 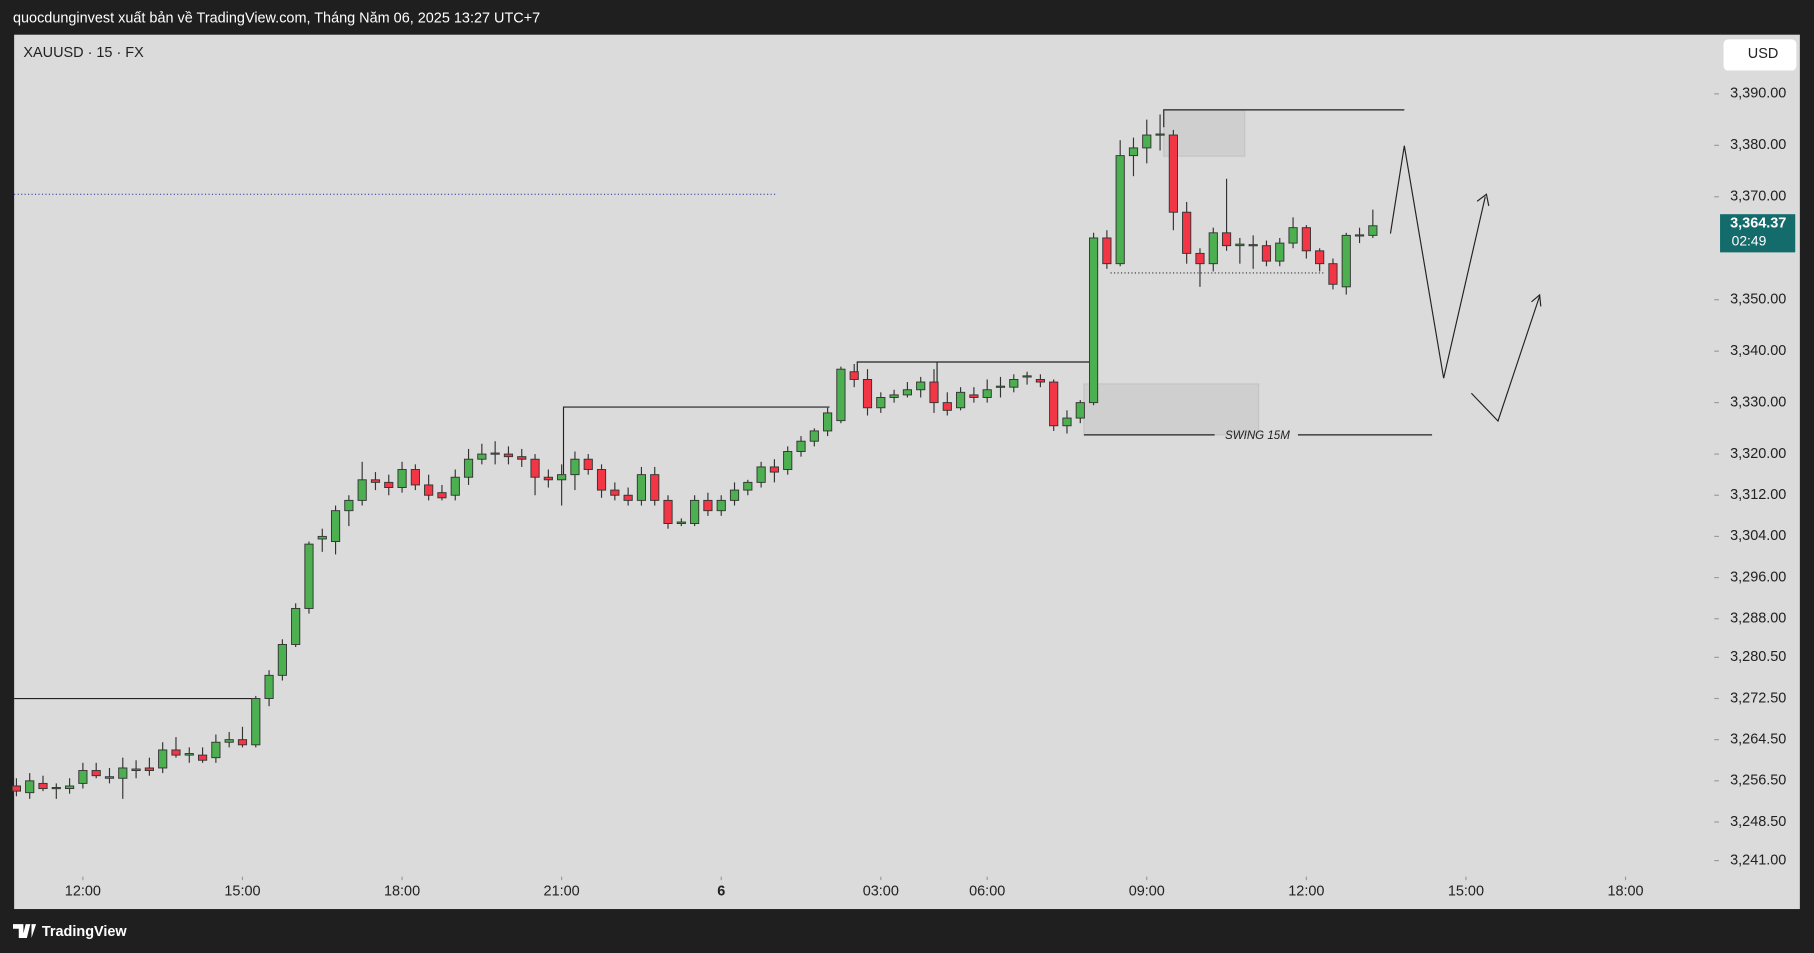 I want to click on y-tick-label: 3,390.00, so click(x=1758, y=94).